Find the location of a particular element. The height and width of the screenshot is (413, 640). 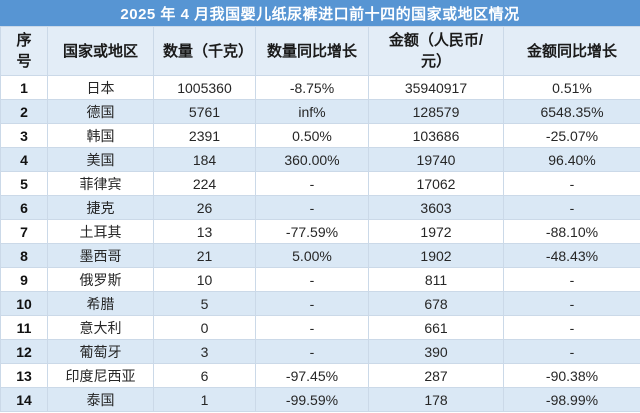

table-cell: -90.38% is located at coordinates (571, 375).